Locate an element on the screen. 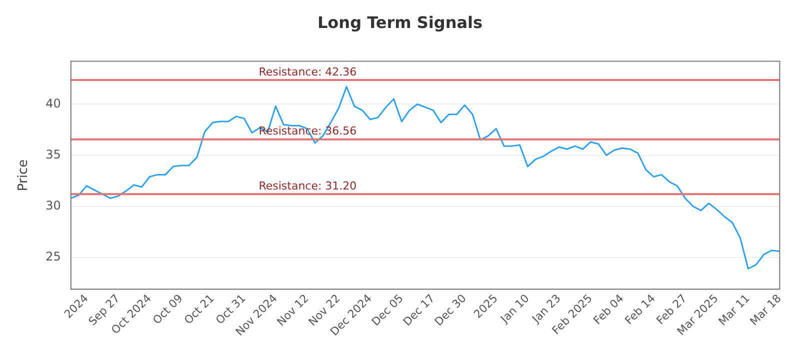  x-tick-label: Dec 30 is located at coordinates (450, 310).